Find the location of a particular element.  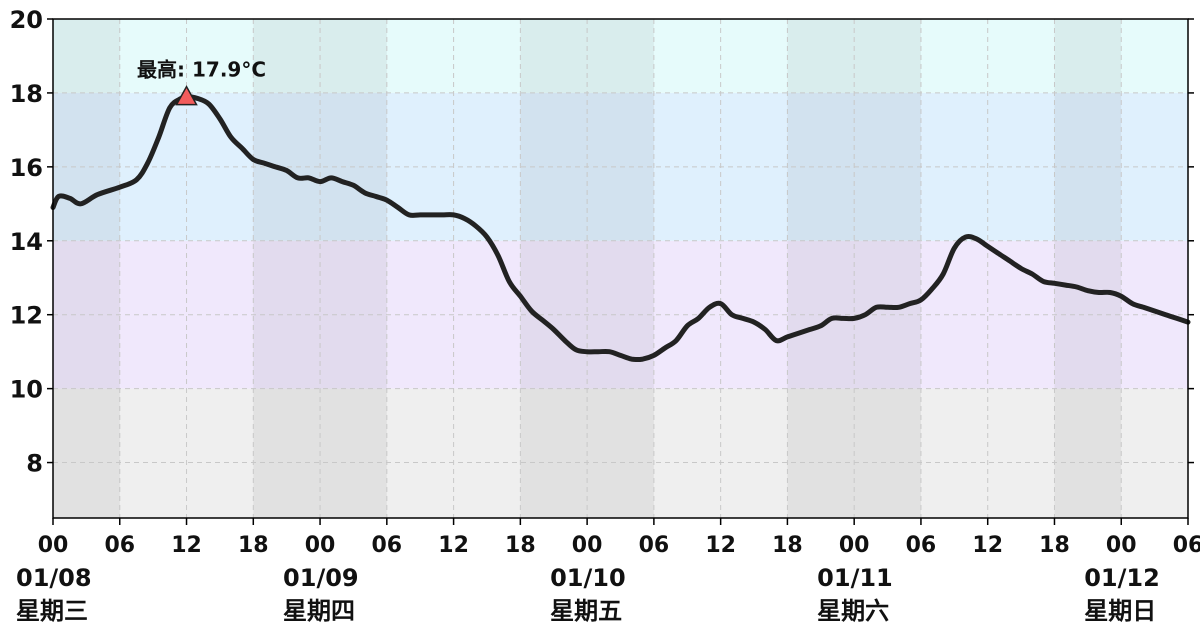

day-labels: 01/08 星期三 01/09 星期四 01/10 星期五 01/11 星期六 01/12 星期日 is located at coordinates (588, 594).